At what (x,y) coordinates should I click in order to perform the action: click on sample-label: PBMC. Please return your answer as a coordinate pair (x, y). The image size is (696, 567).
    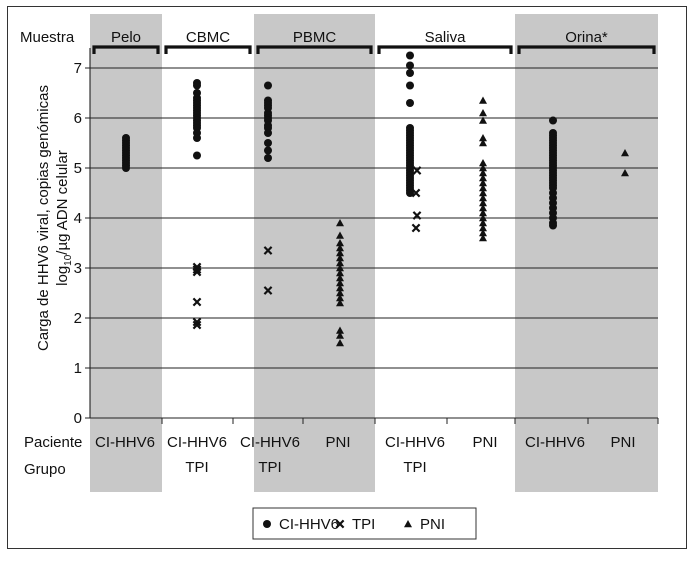
    Looking at the image, I should click on (315, 37).